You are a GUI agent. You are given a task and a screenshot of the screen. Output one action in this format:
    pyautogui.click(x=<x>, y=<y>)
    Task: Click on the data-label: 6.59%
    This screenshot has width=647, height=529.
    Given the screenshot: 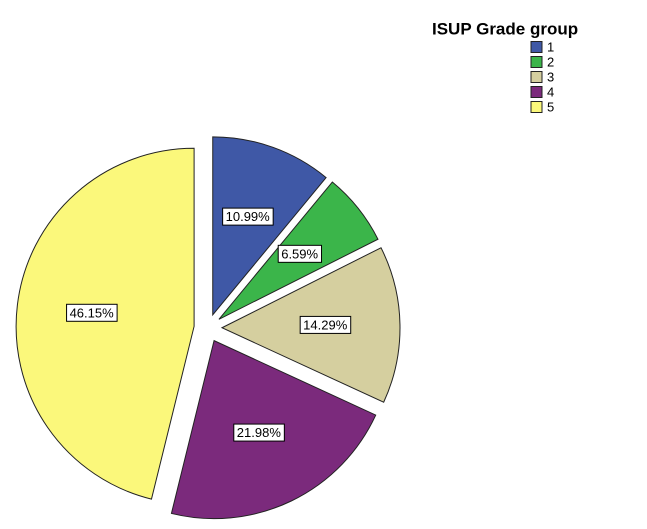 What is the action you would take?
    pyautogui.click(x=299, y=253)
    